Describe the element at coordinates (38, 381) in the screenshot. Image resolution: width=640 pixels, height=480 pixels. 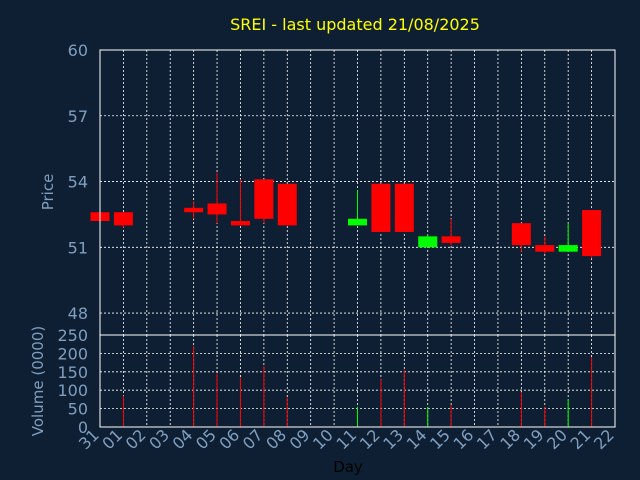
I see `volume-axis-label: Volume (0000)` at that location.